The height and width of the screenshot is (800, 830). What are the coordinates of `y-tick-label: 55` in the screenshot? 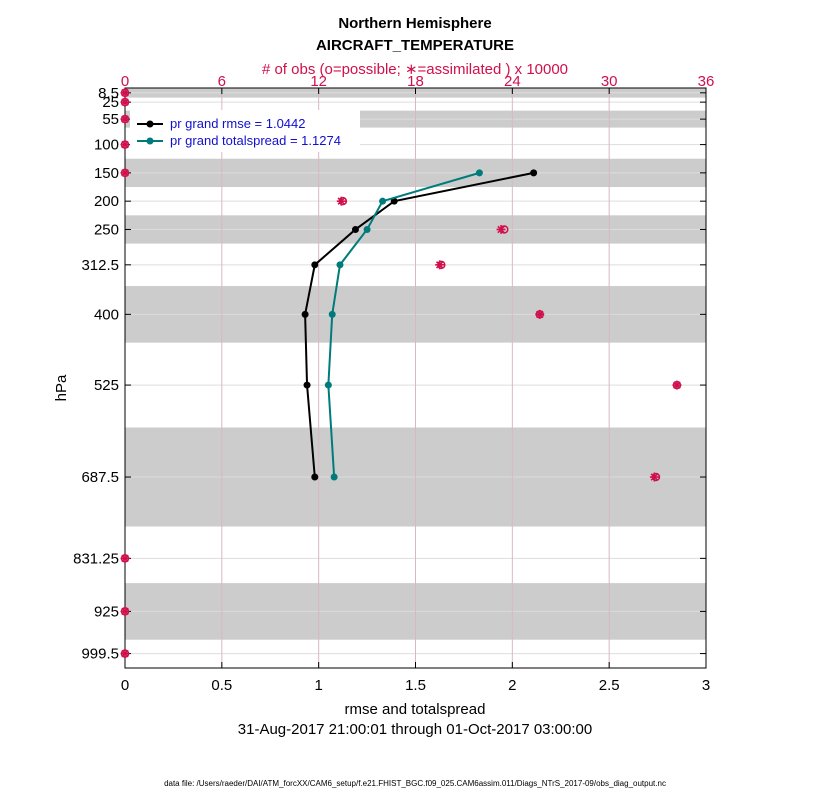 It's located at (110, 119).